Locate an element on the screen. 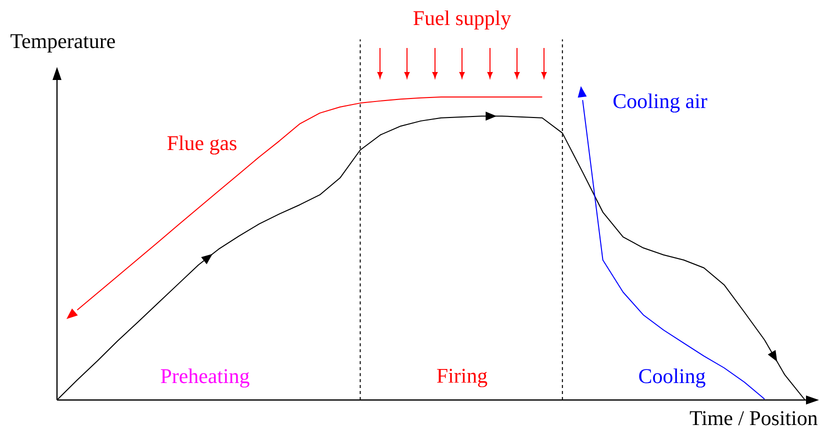  y-axis-title: Temperature is located at coordinates (62, 43).